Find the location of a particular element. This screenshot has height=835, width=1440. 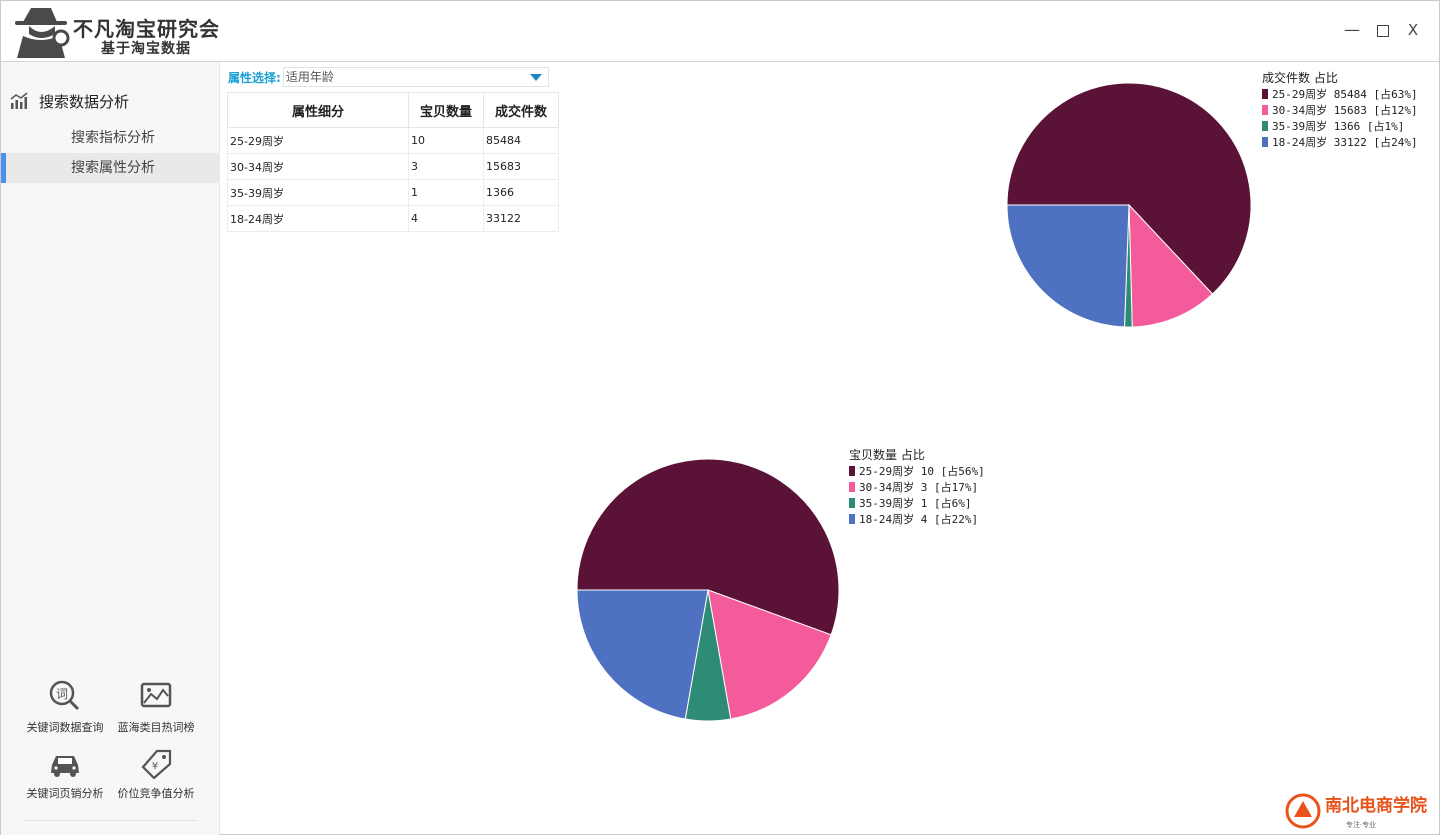

minimize-button: — is located at coordinates (1352, 29).